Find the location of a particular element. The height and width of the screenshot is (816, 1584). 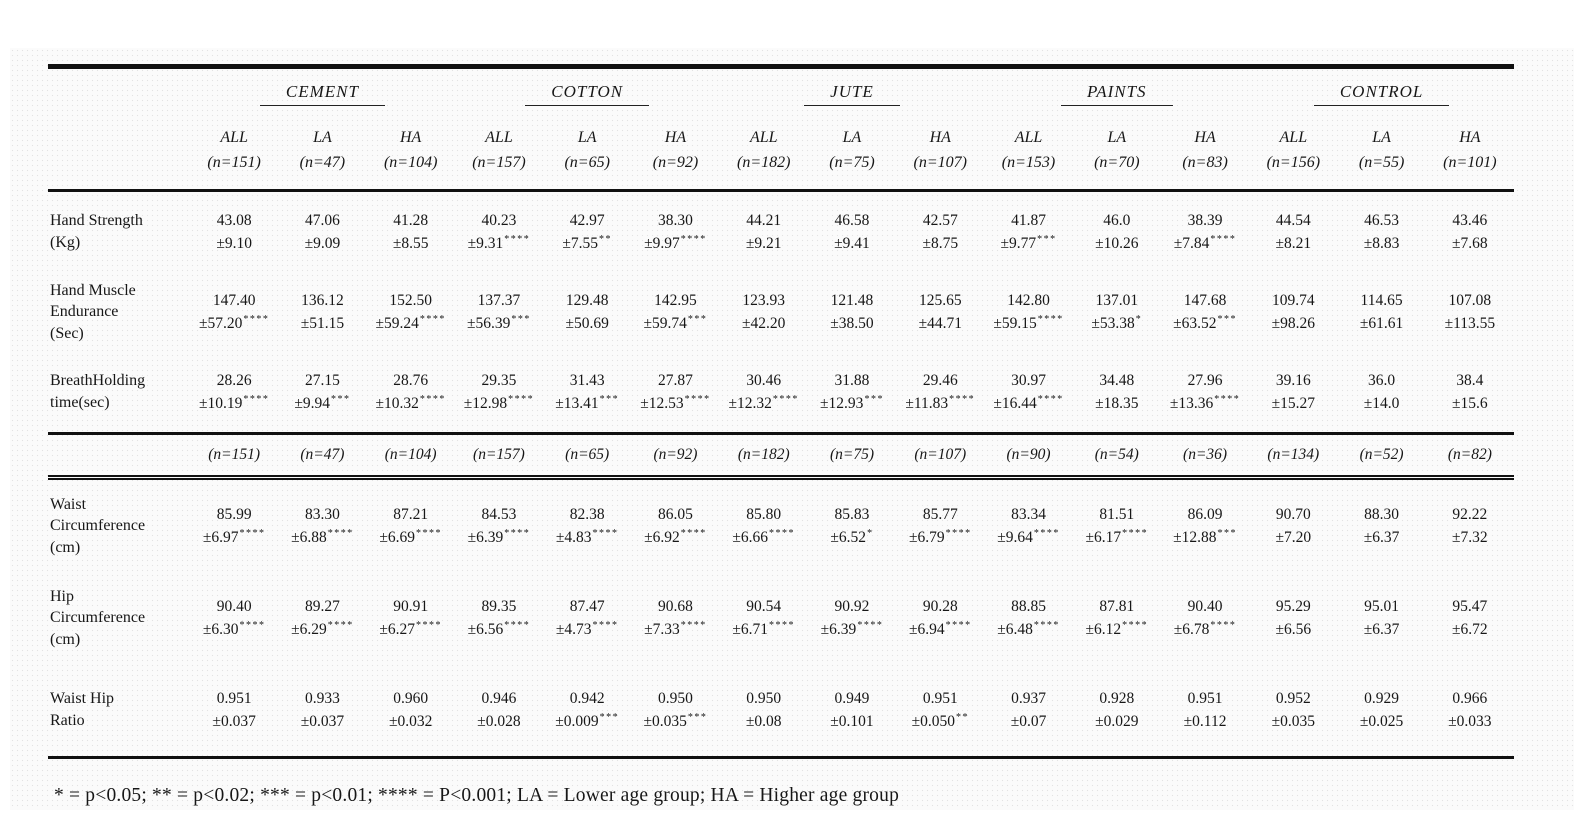

sd-value: ±6.94**** is located at coordinates (940, 629).